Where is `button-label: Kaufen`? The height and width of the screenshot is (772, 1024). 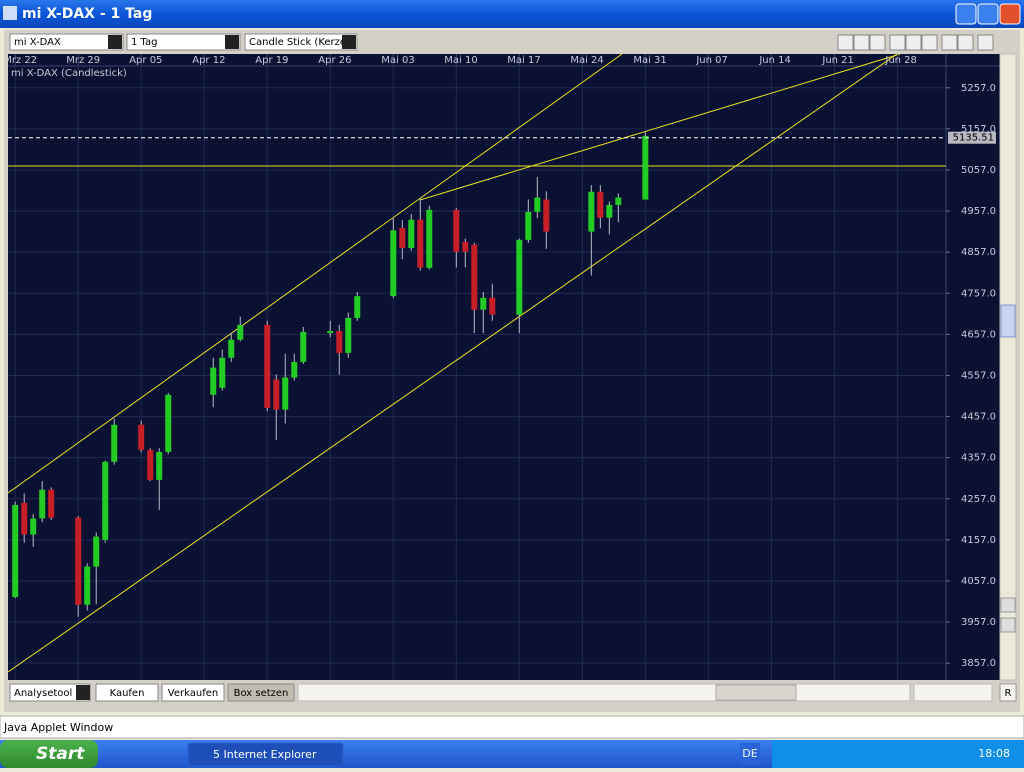
button-label: Kaufen is located at coordinates (127, 693).